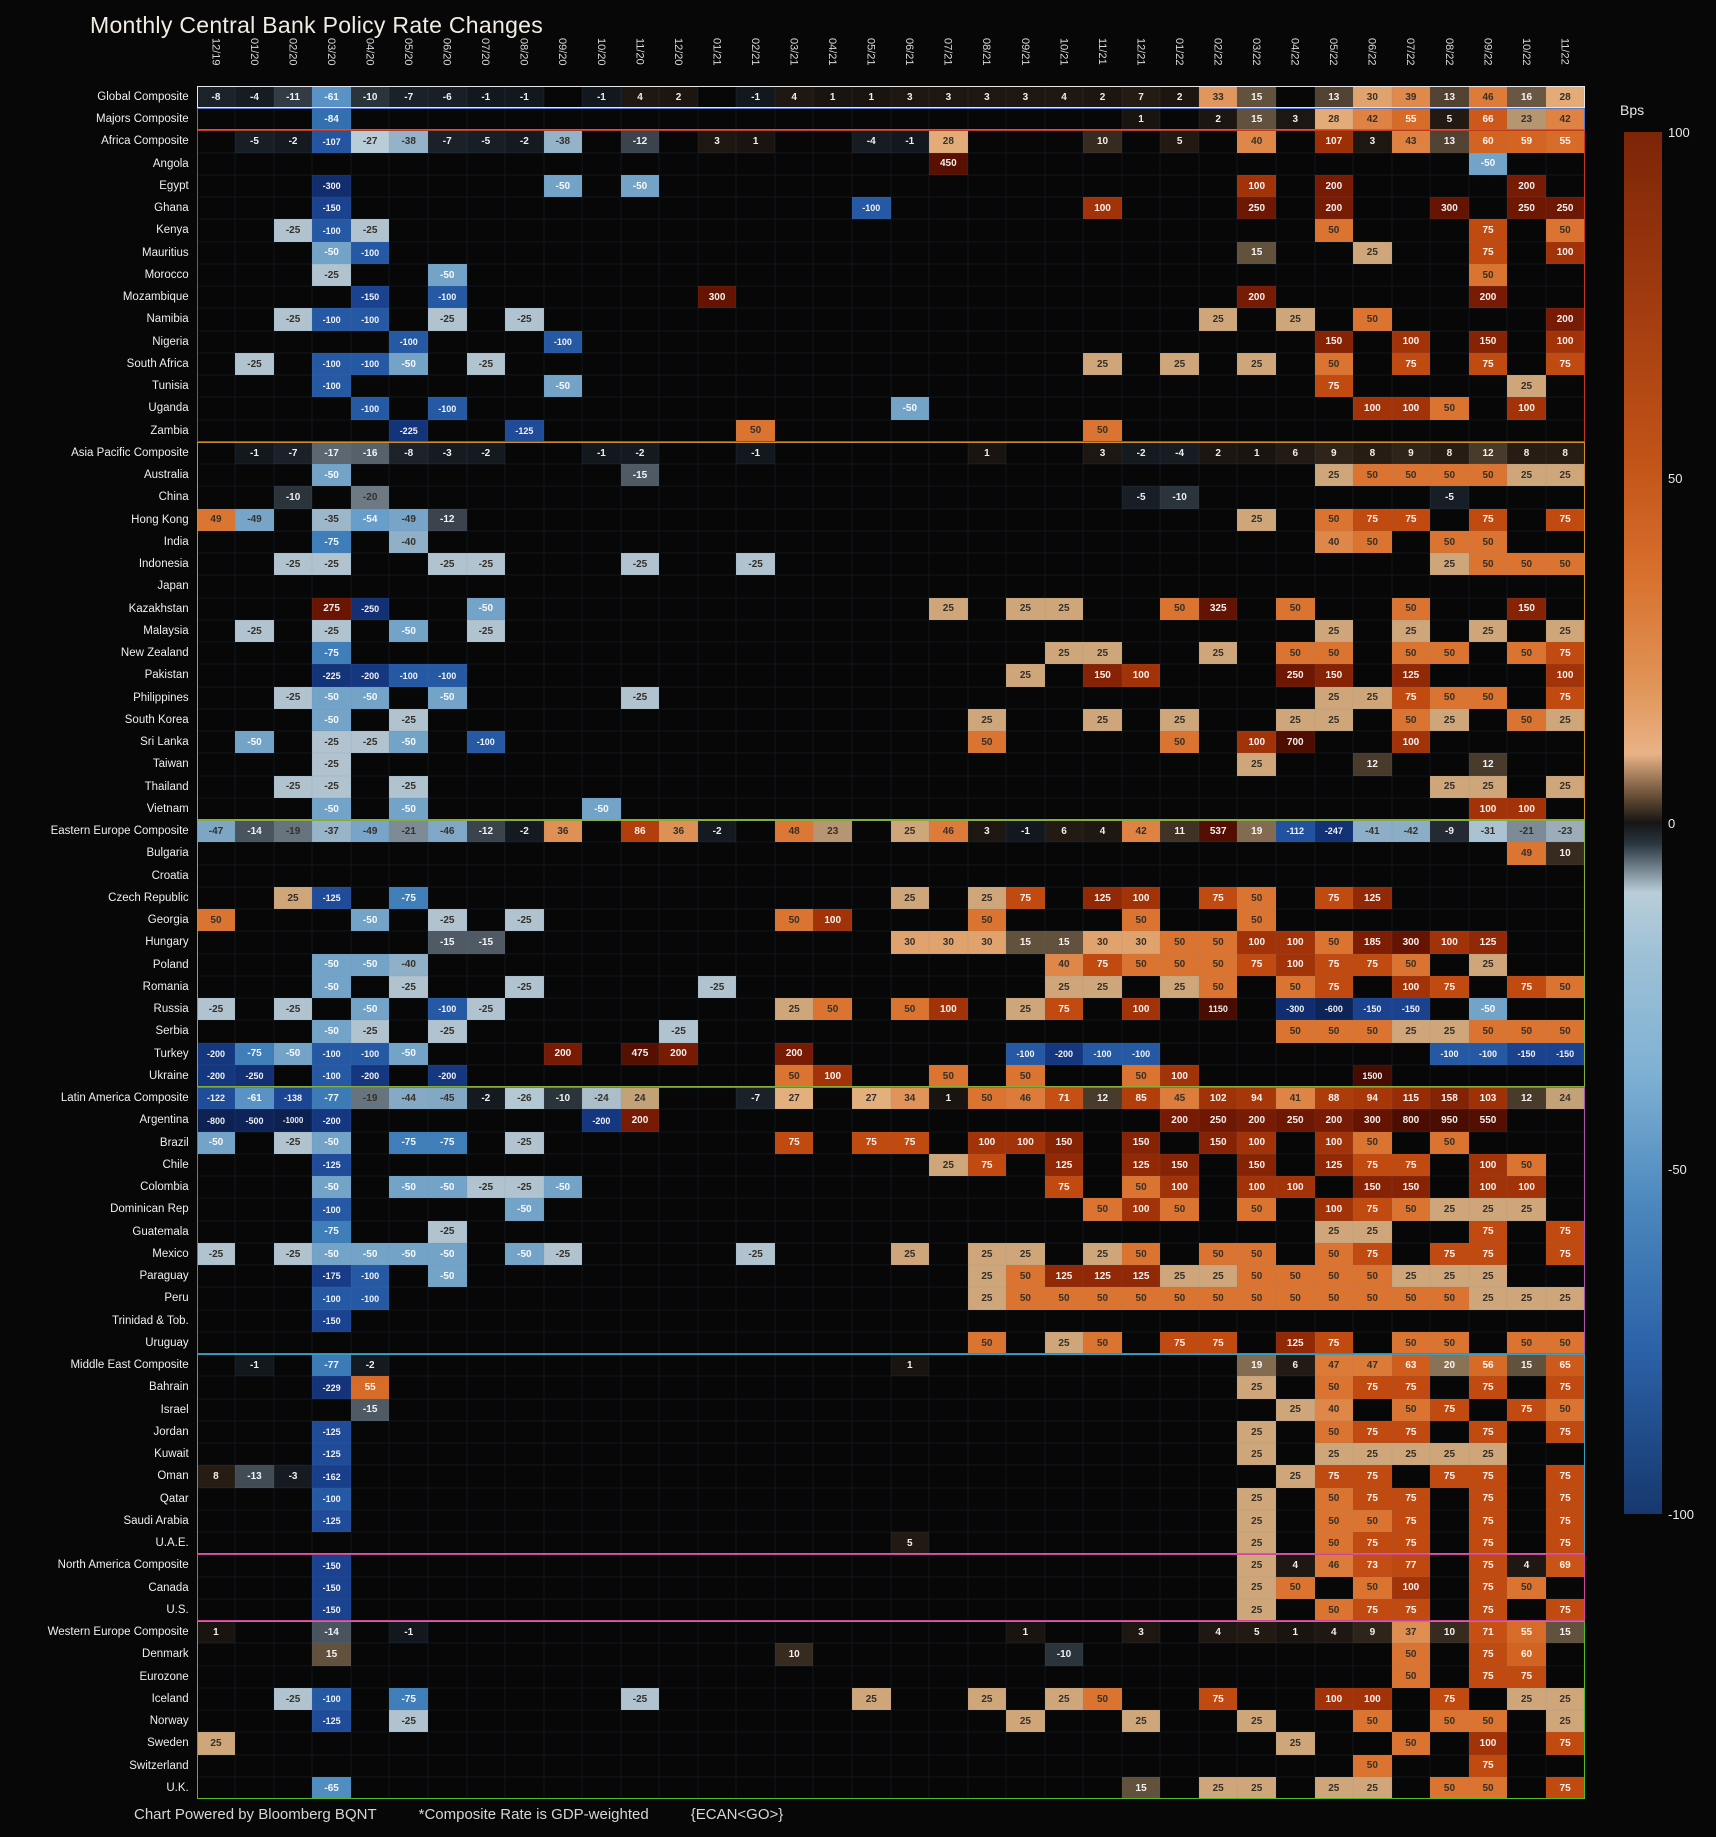  Describe the element at coordinates (1334, 1009) in the screenshot. I see `heatmap-cell: -600` at that location.